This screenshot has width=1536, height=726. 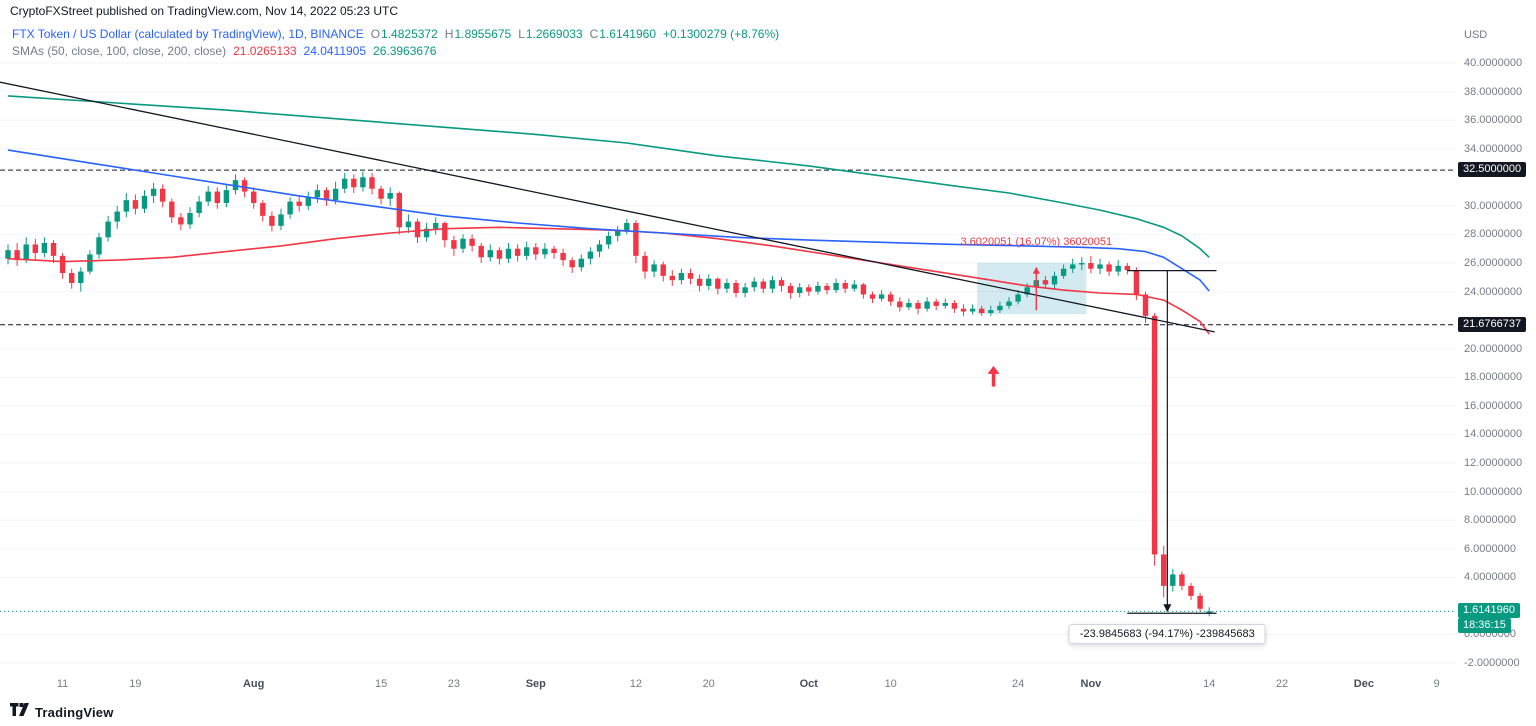 What do you see at coordinates (1493, 263) in the screenshot?
I see `price-tick-label: 26.0000000` at bounding box center [1493, 263].